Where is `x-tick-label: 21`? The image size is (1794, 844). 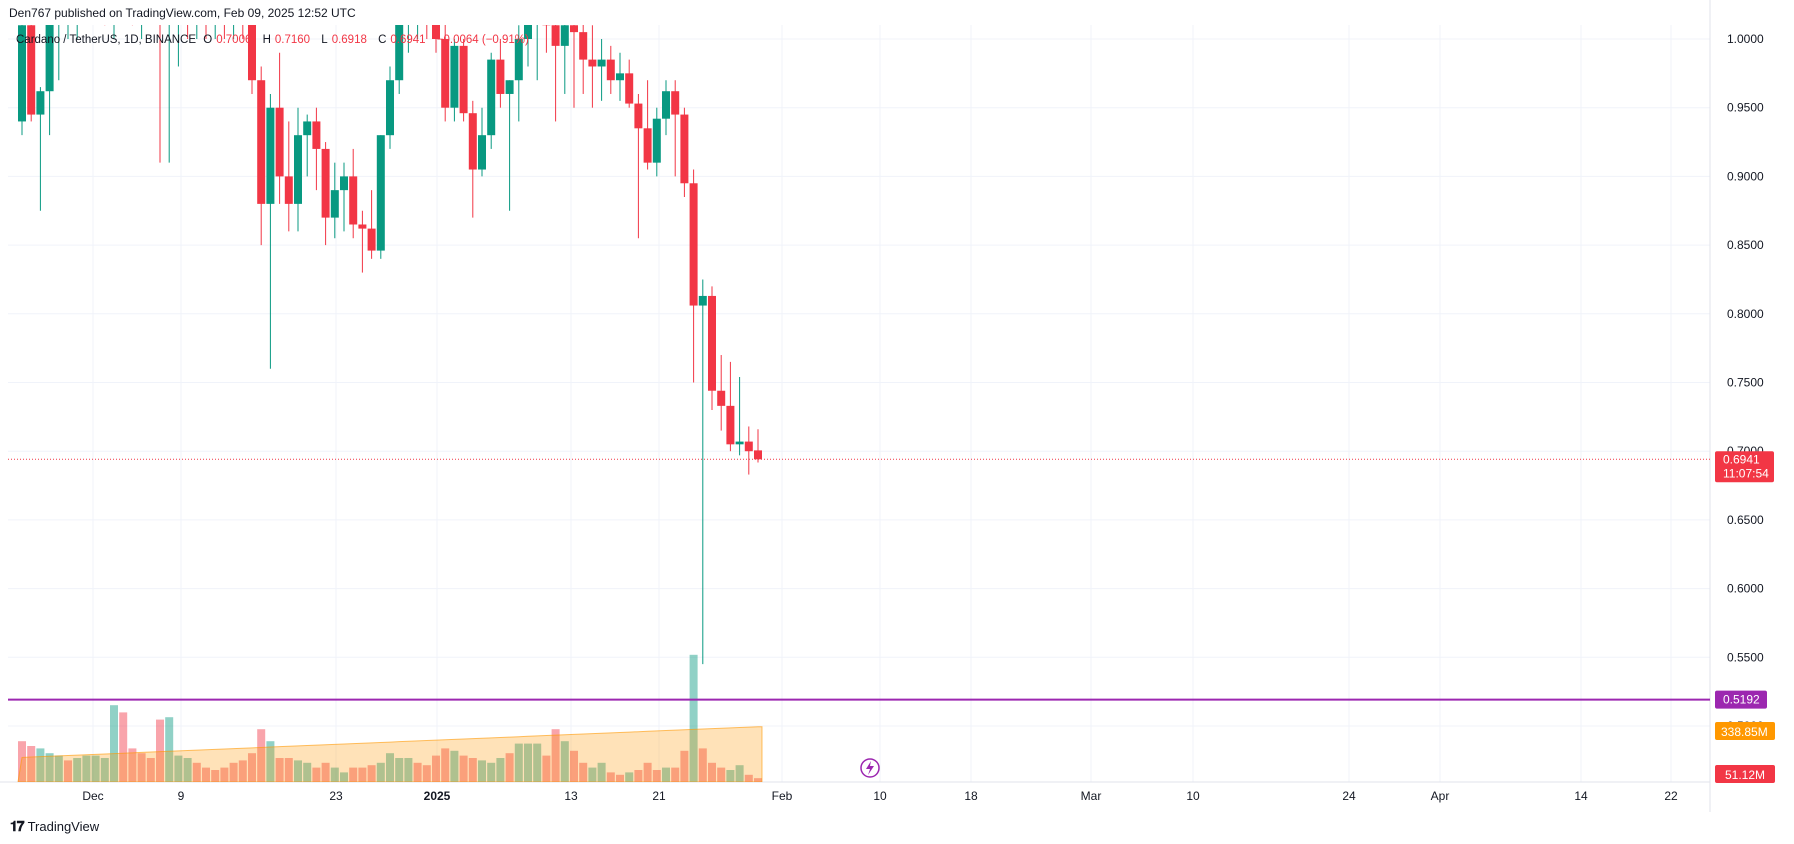 x-tick-label: 21 is located at coordinates (659, 796).